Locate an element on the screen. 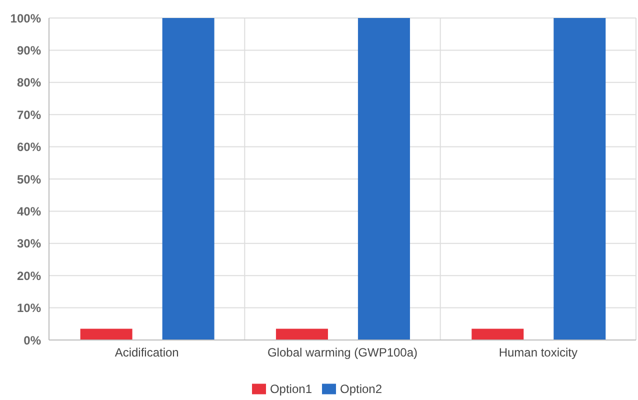  y-tick-label: 90% is located at coordinates (29, 50).